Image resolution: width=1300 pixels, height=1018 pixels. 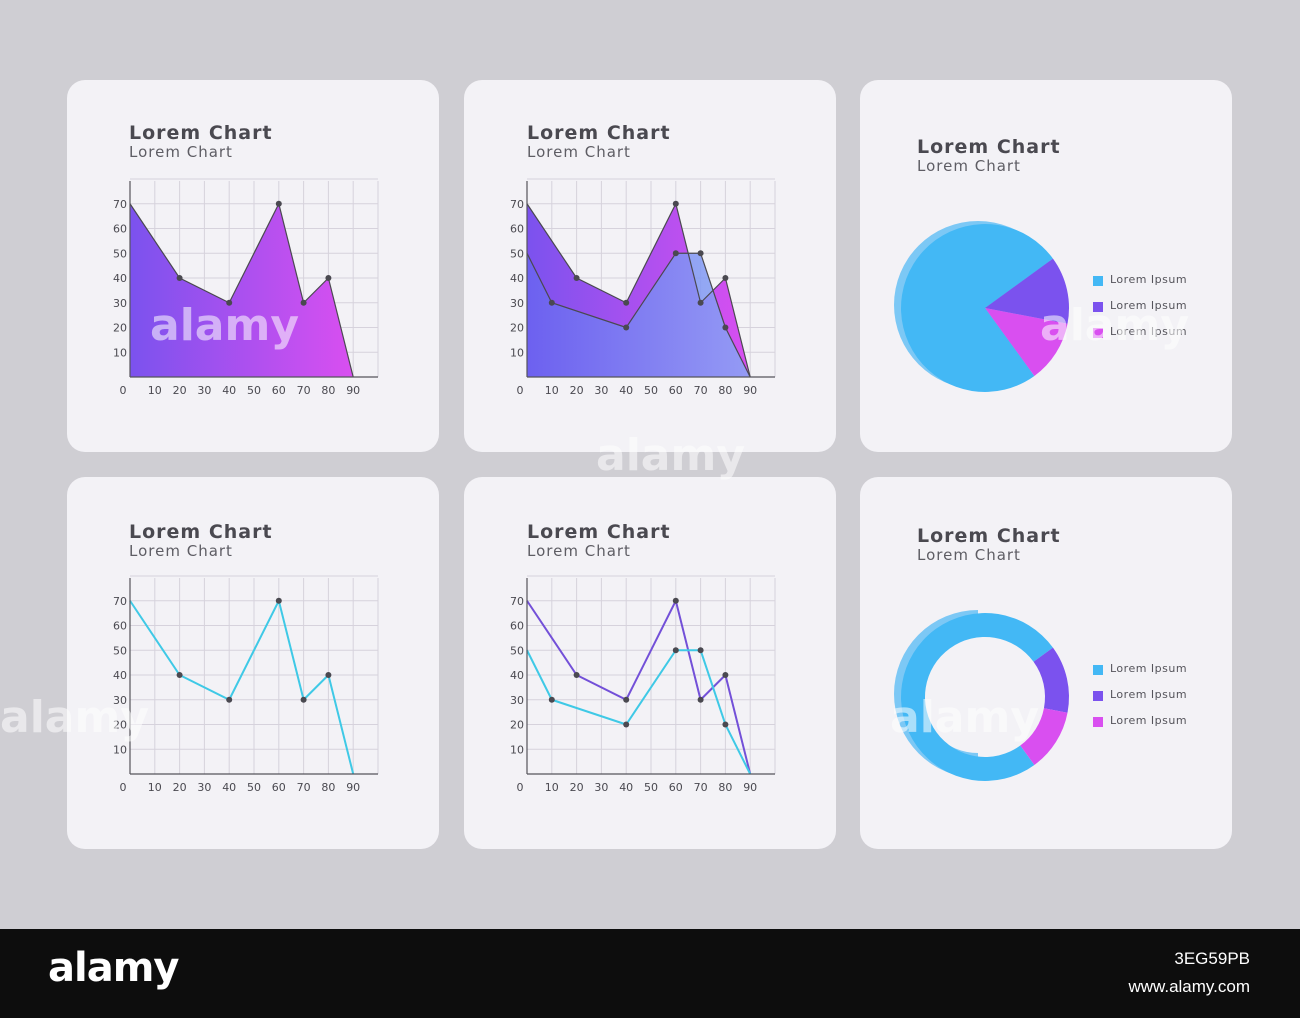 What do you see at coordinates (246, 287) in the screenshot?
I see `area-chart: 0 10 20 30 40 50 60 70 80 90 10 20 30 40 50 60 70` at bounding box center [246, 287].